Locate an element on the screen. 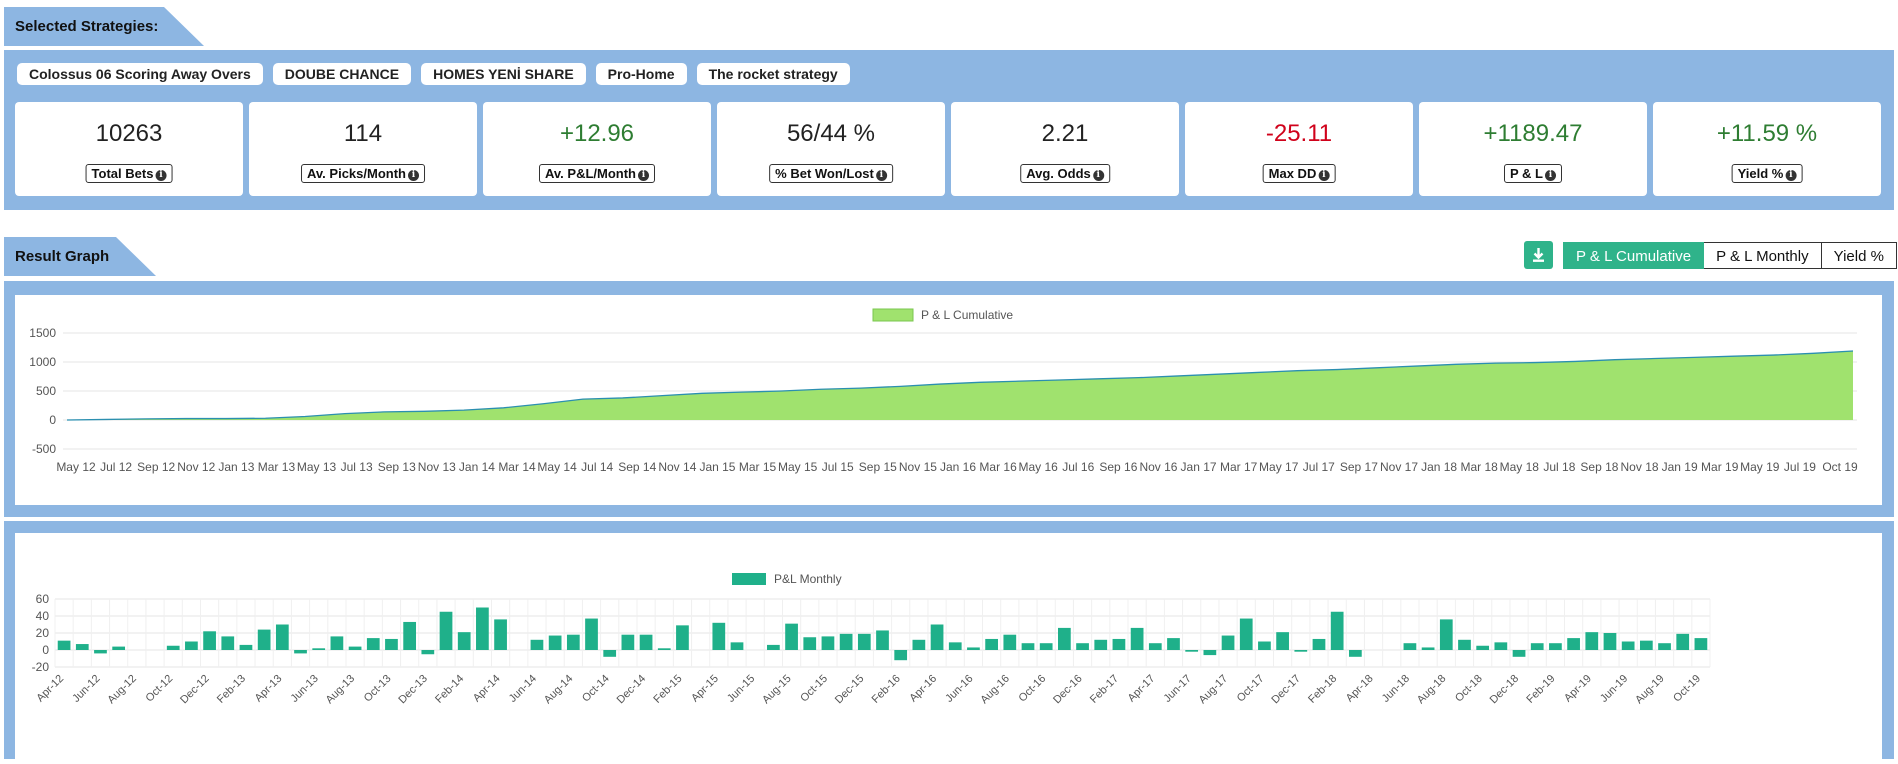 This screenshot has height=764, width=1898. x-tick-label: Nov 13 is located at coordinates (437, 467).